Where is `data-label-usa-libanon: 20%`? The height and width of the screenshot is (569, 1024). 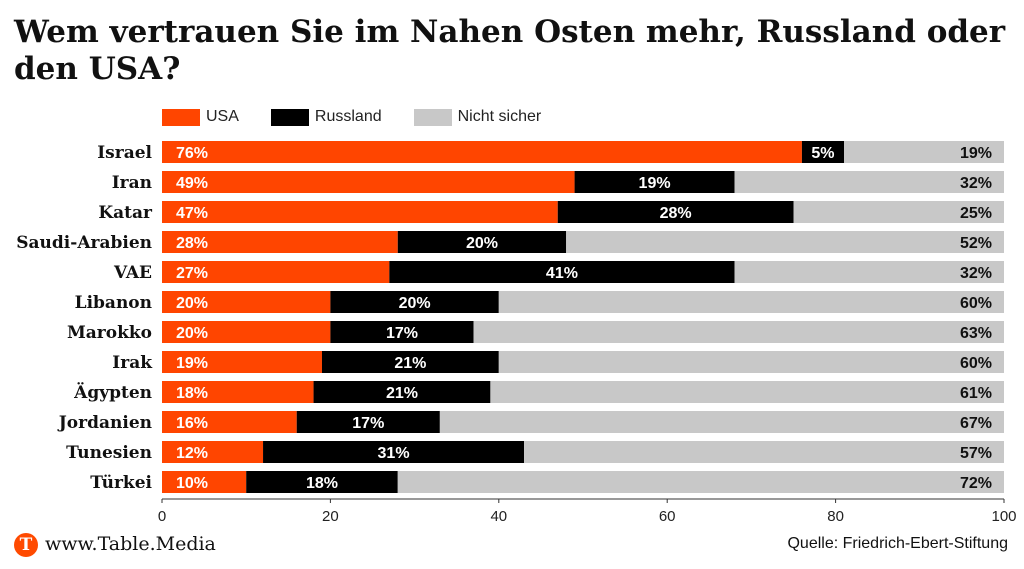 data-label-usa-libanon: 20% is located at coordinates (192, 303).